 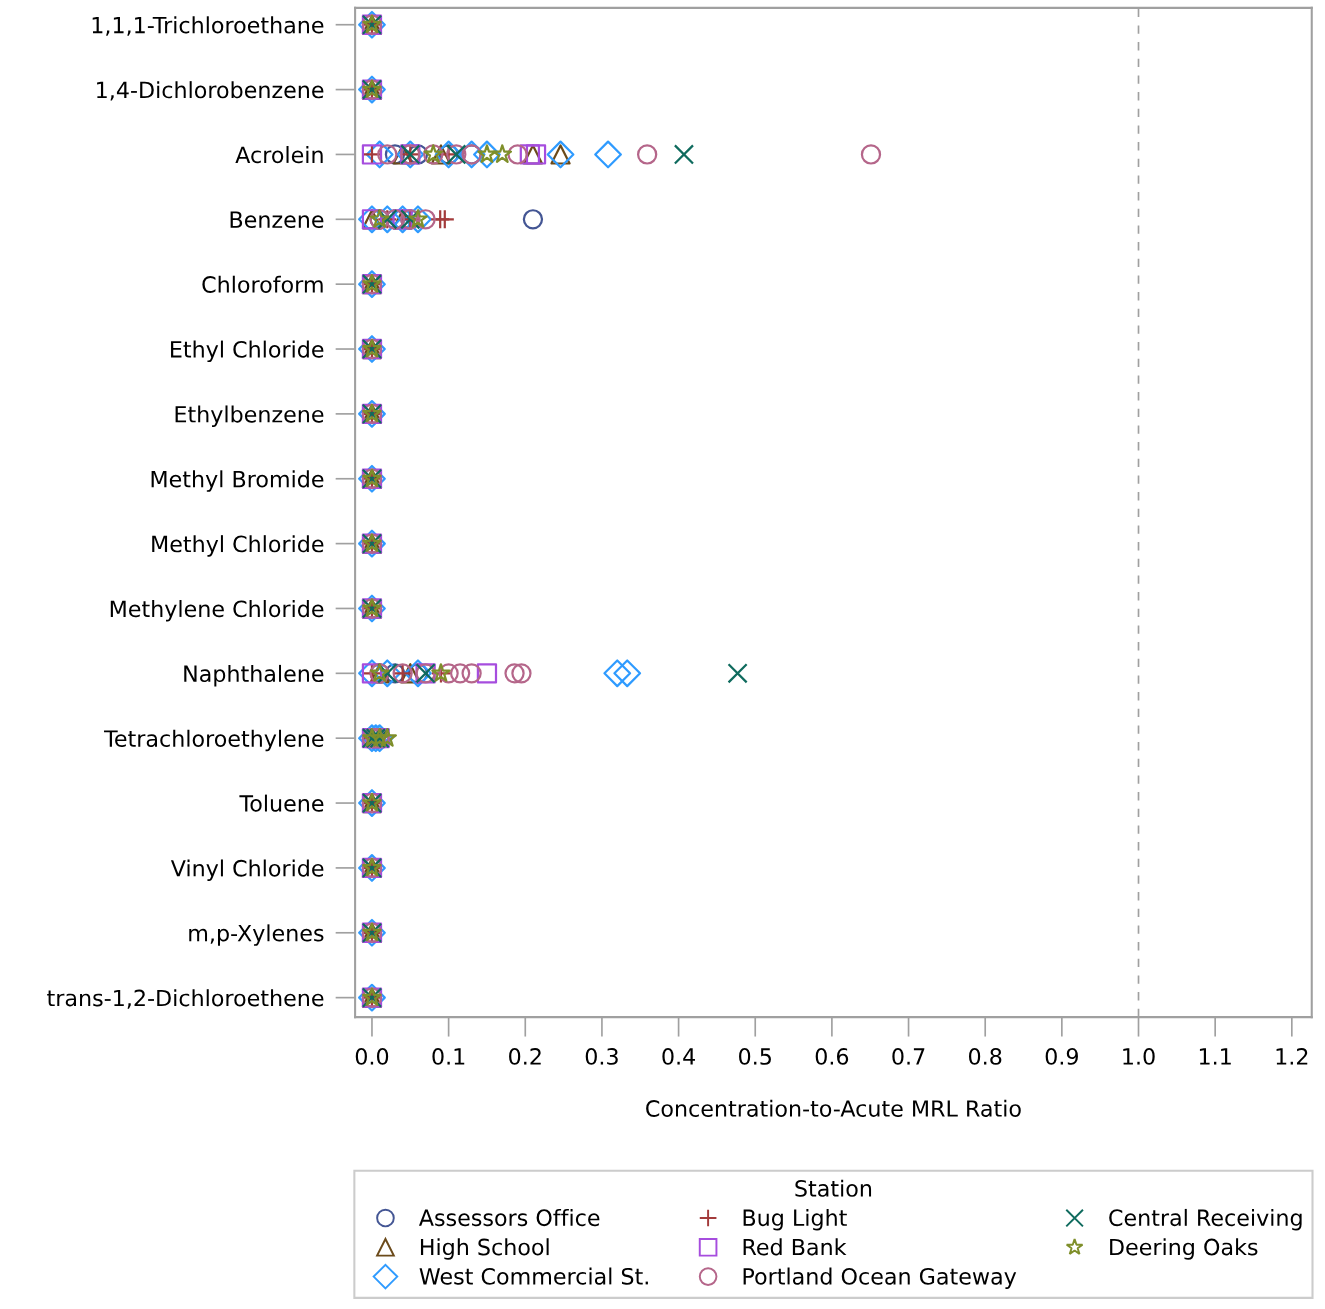 I want to click on y-tick-label: Vinyl Chloride, so click(x=247, y=870).